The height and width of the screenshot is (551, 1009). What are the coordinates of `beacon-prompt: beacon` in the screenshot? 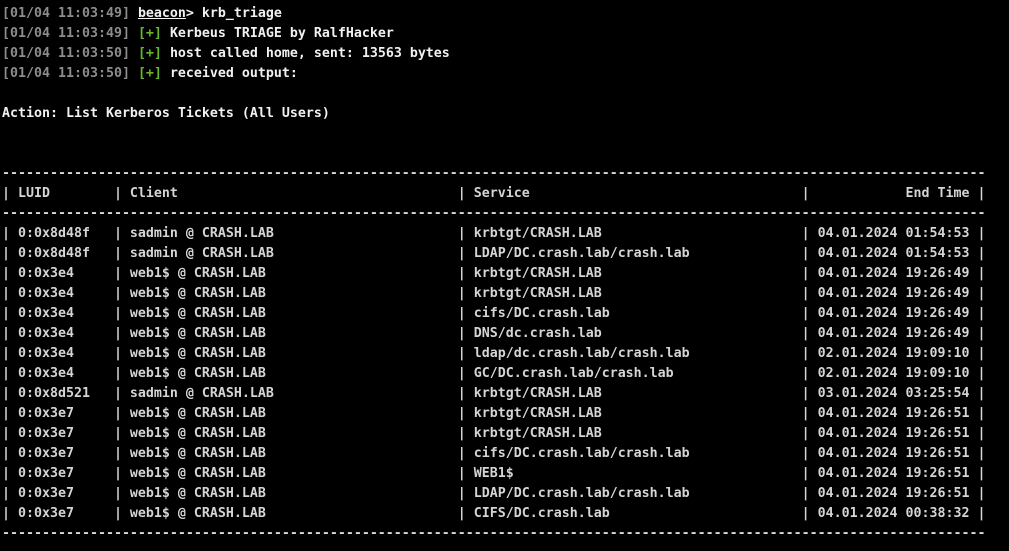 It's located at (161, 13).